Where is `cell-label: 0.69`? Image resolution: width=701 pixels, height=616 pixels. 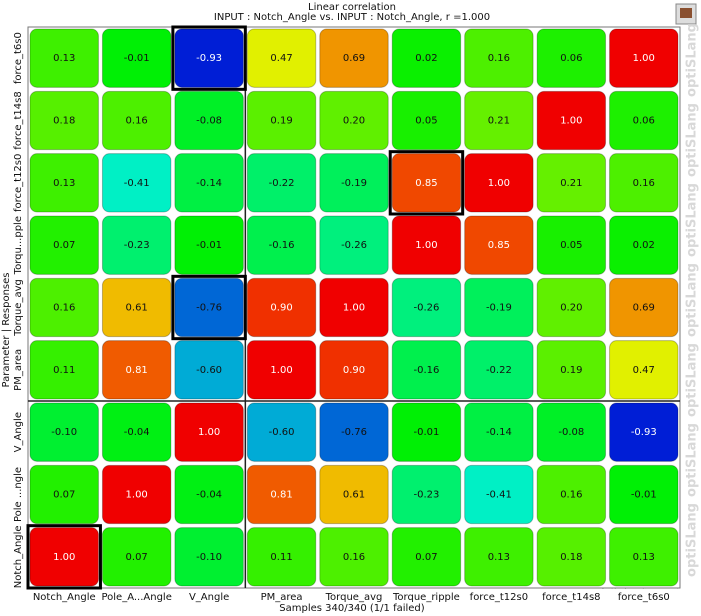
cell-label: 0.69 is located at coordinates (354, 58).